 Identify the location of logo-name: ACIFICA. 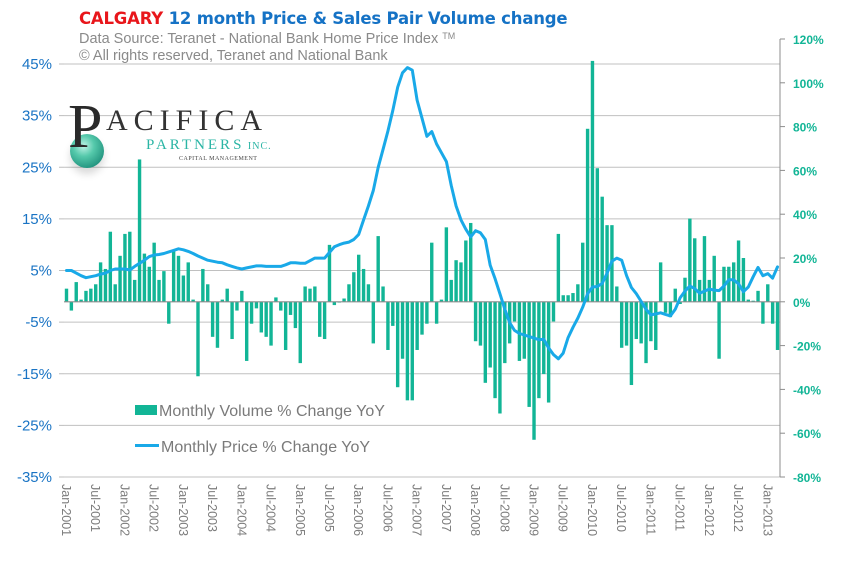
(187, 120).